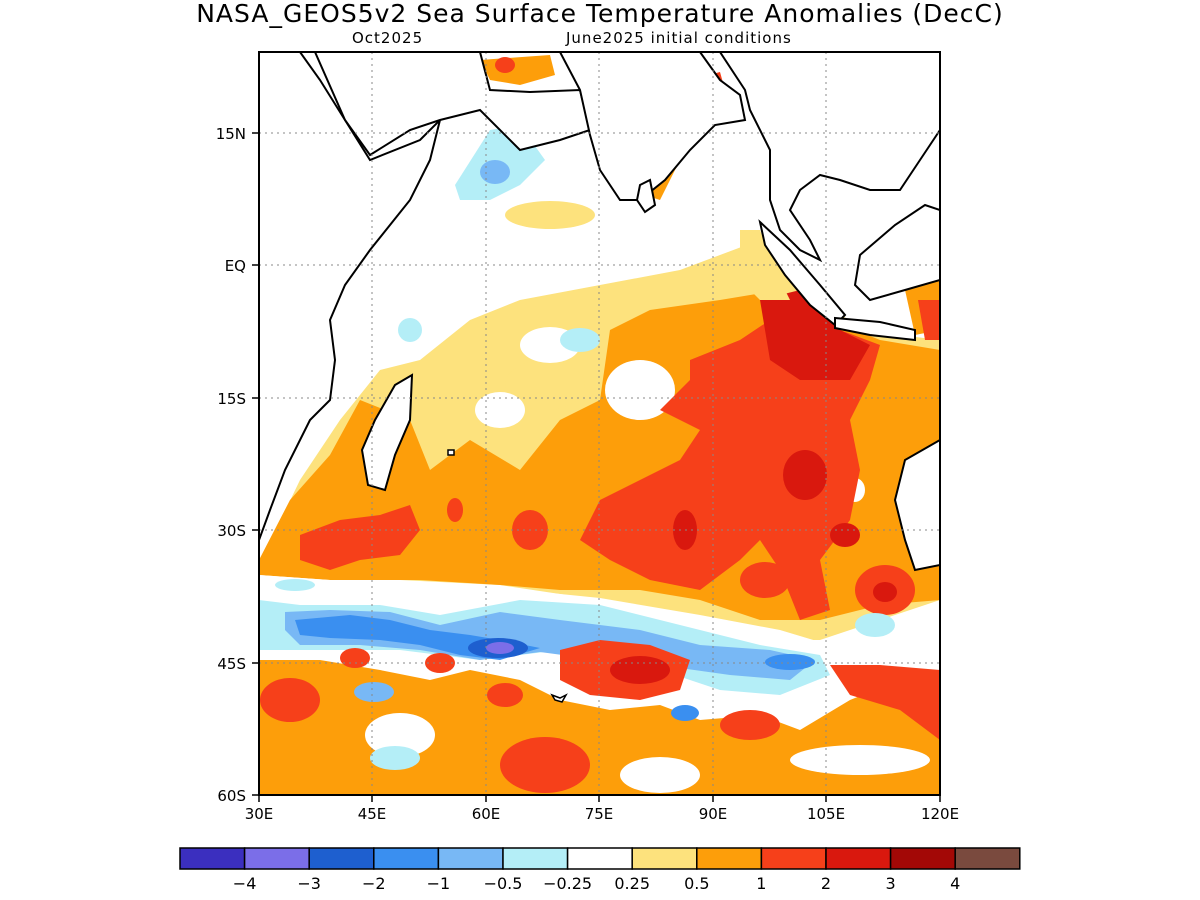 Image resolution: width=1200 pixels, height=900 pixels. Describe the element at coordinates (599, 727) in the screenshot. I see `anomaly-orange-field` at that location.